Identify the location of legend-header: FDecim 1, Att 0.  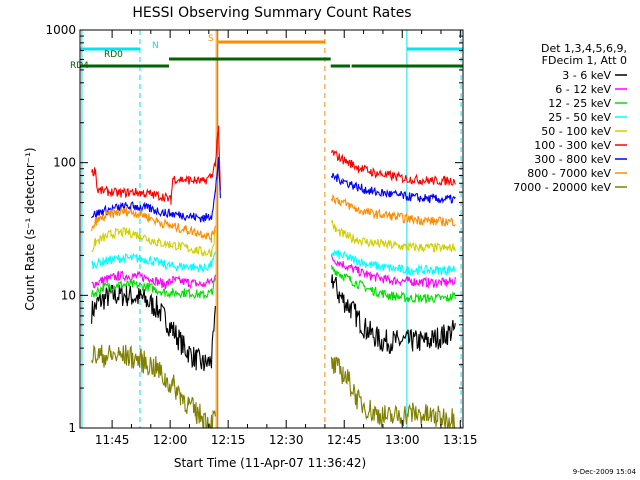
(584, 60).